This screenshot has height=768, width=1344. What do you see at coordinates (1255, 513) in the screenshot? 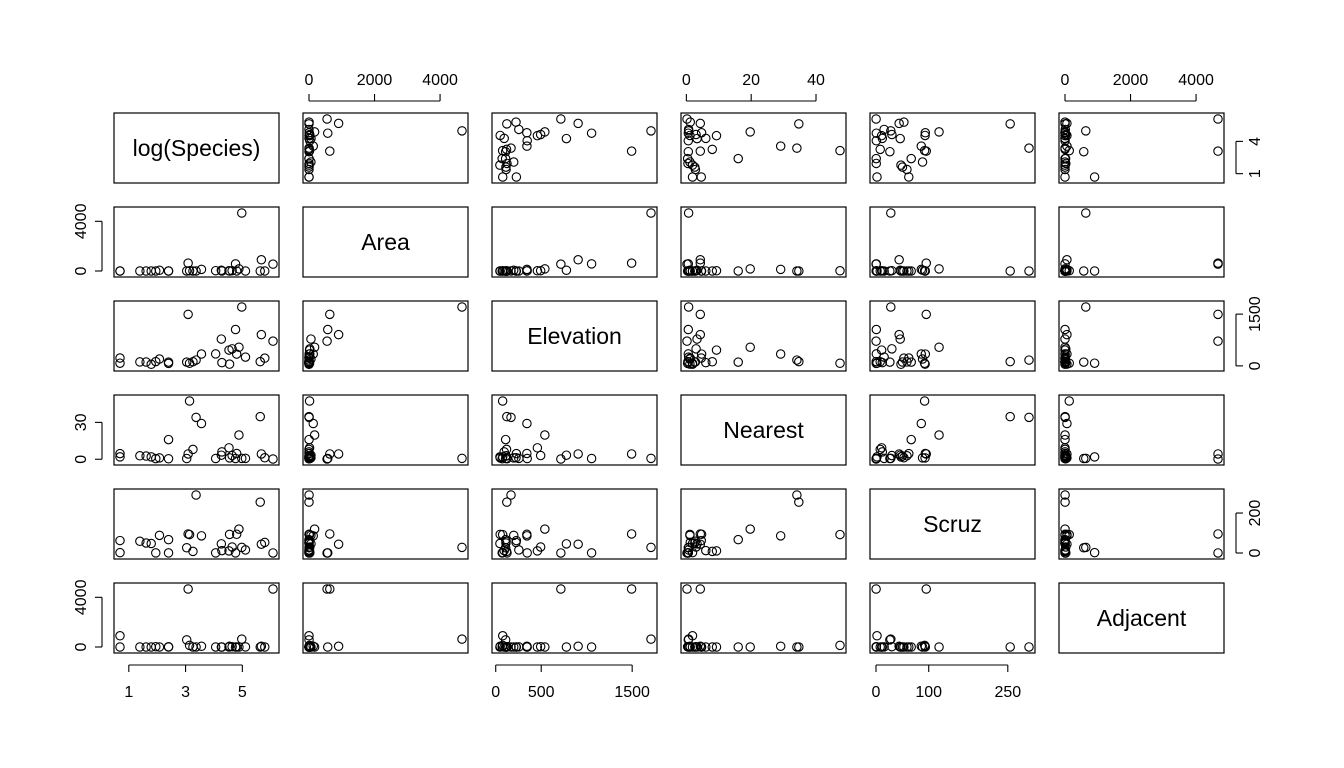
I see `tick-label: 200` at bounding box center [1255, 513].